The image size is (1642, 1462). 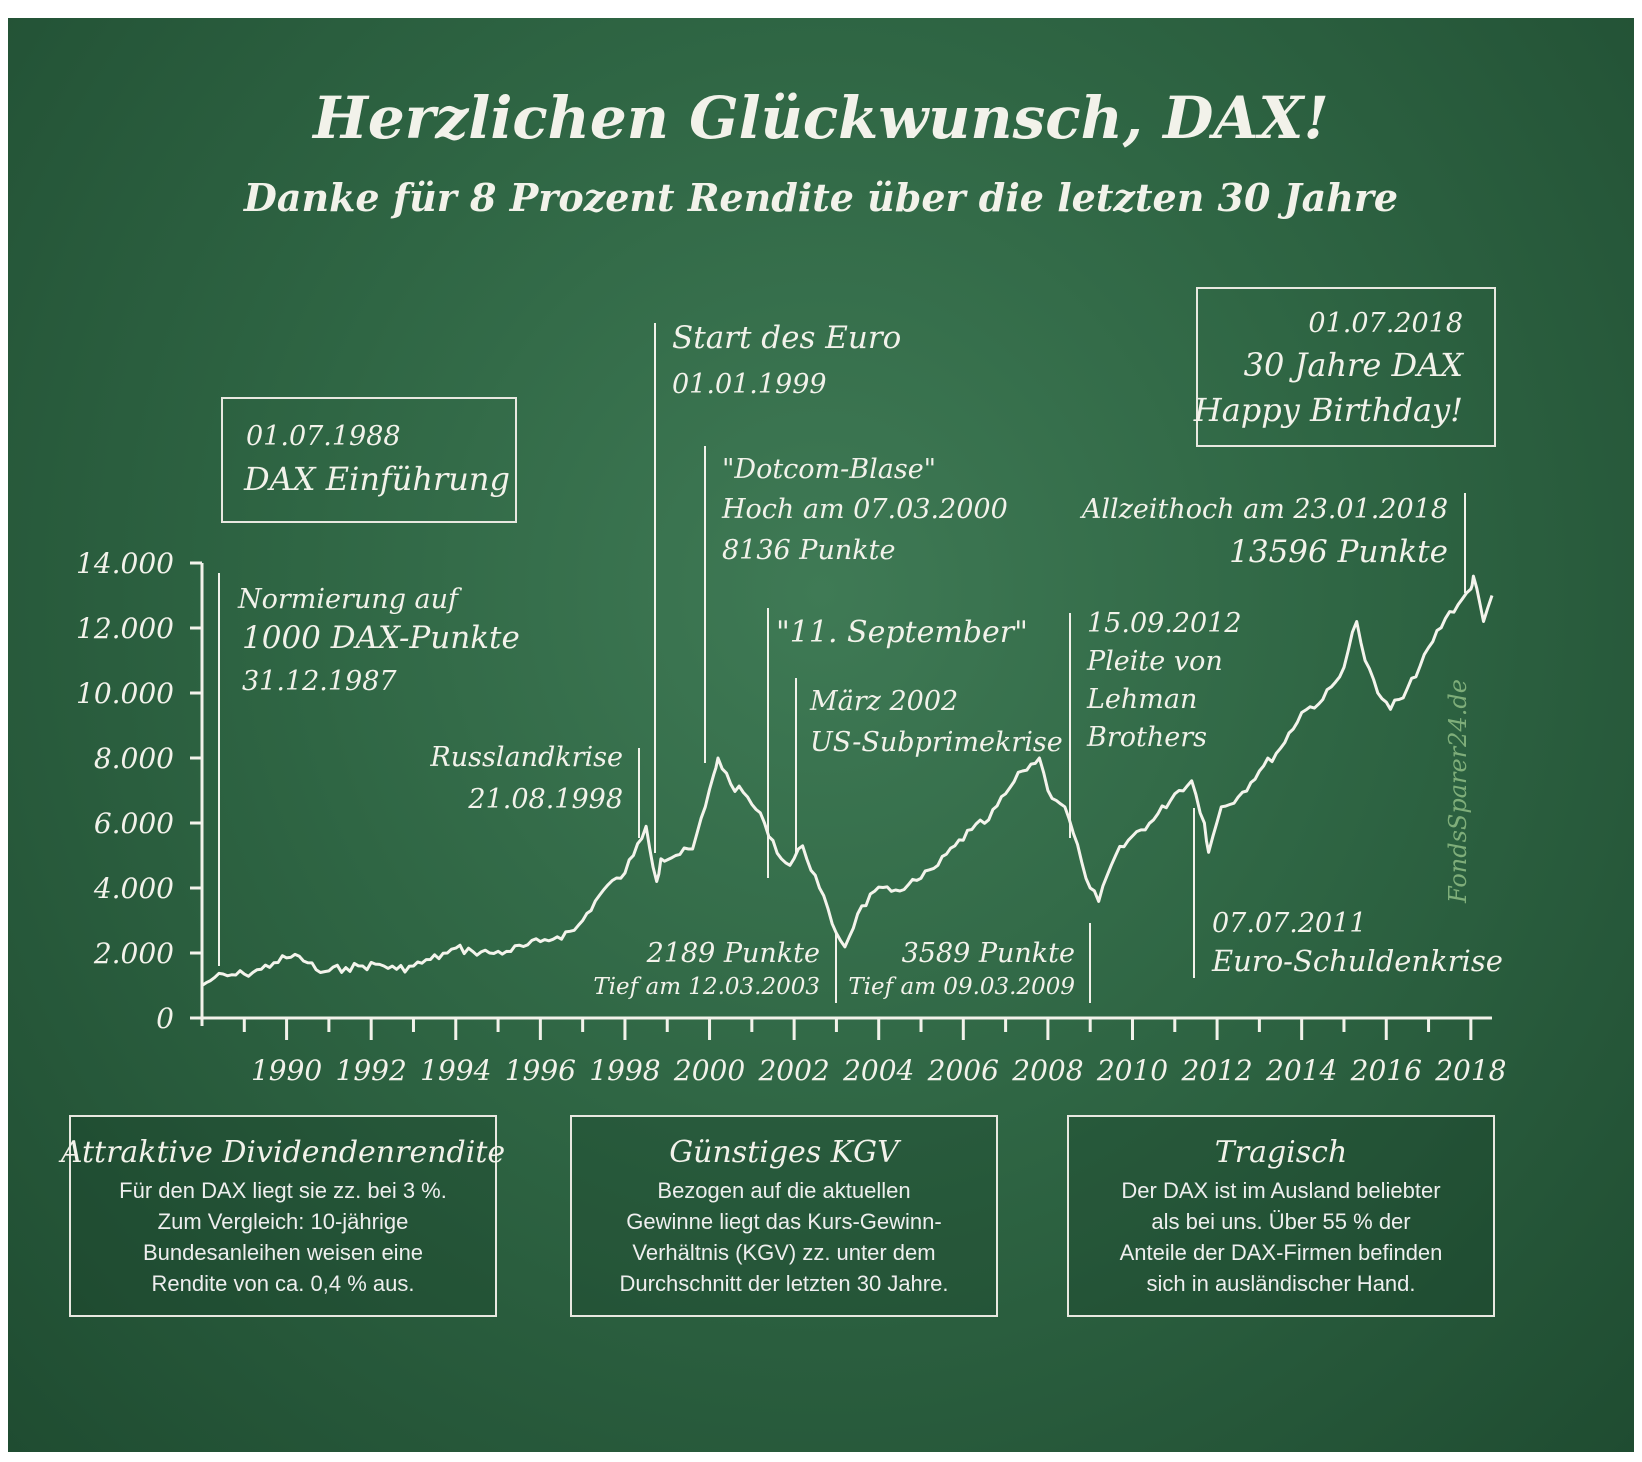 What do you see at coordinates (133, 888) in the screenshot?
I see `y-tick-label: 4.000` at bounding box center [133, 888].